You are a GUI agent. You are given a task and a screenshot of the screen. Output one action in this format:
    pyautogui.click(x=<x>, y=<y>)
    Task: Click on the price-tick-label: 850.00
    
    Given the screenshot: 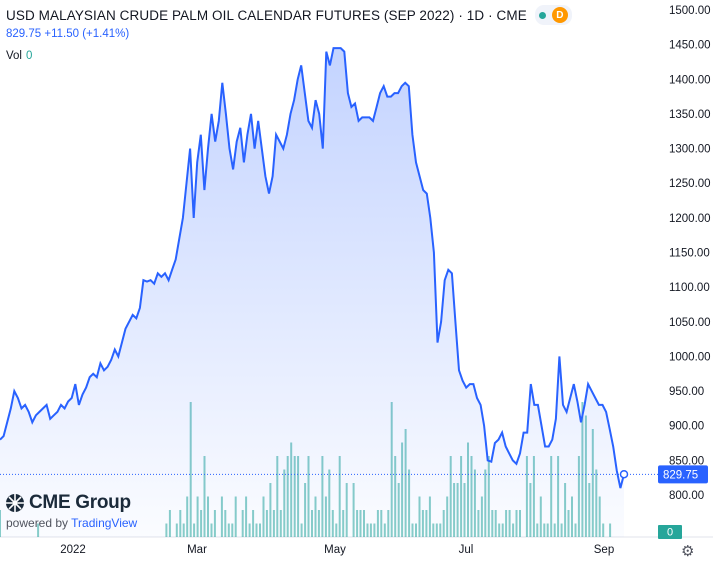 What is the action you would take?
    pyautogui.click(x=686, y=461)
    